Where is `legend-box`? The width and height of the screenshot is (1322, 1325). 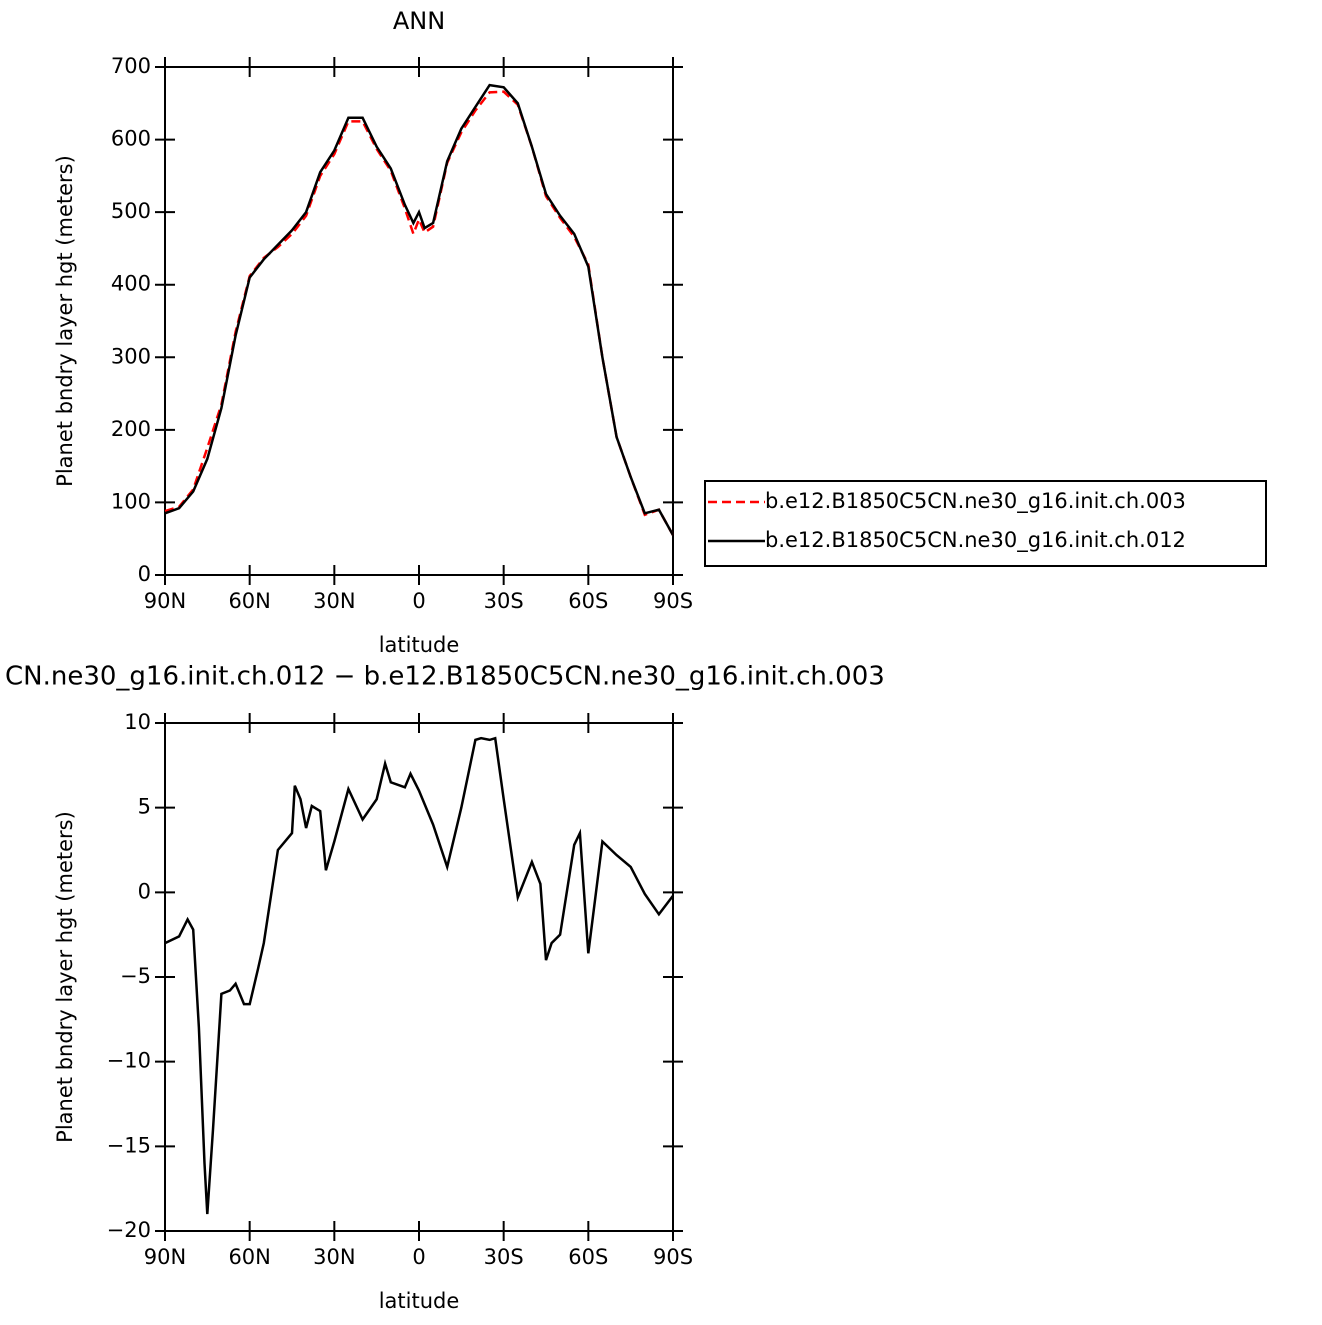 legend-box is located at coordinates (985, 523).